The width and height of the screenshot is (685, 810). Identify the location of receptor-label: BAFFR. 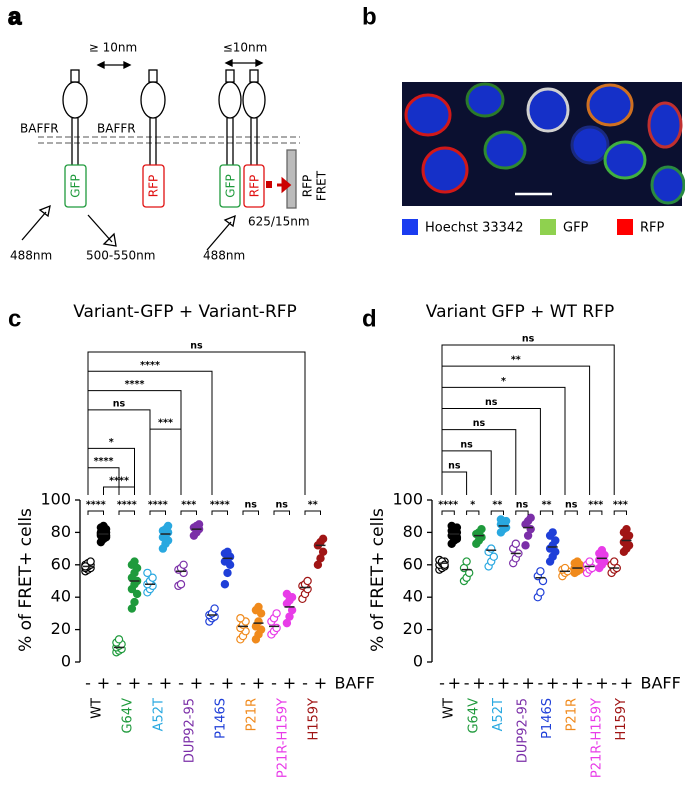
(39, 129).